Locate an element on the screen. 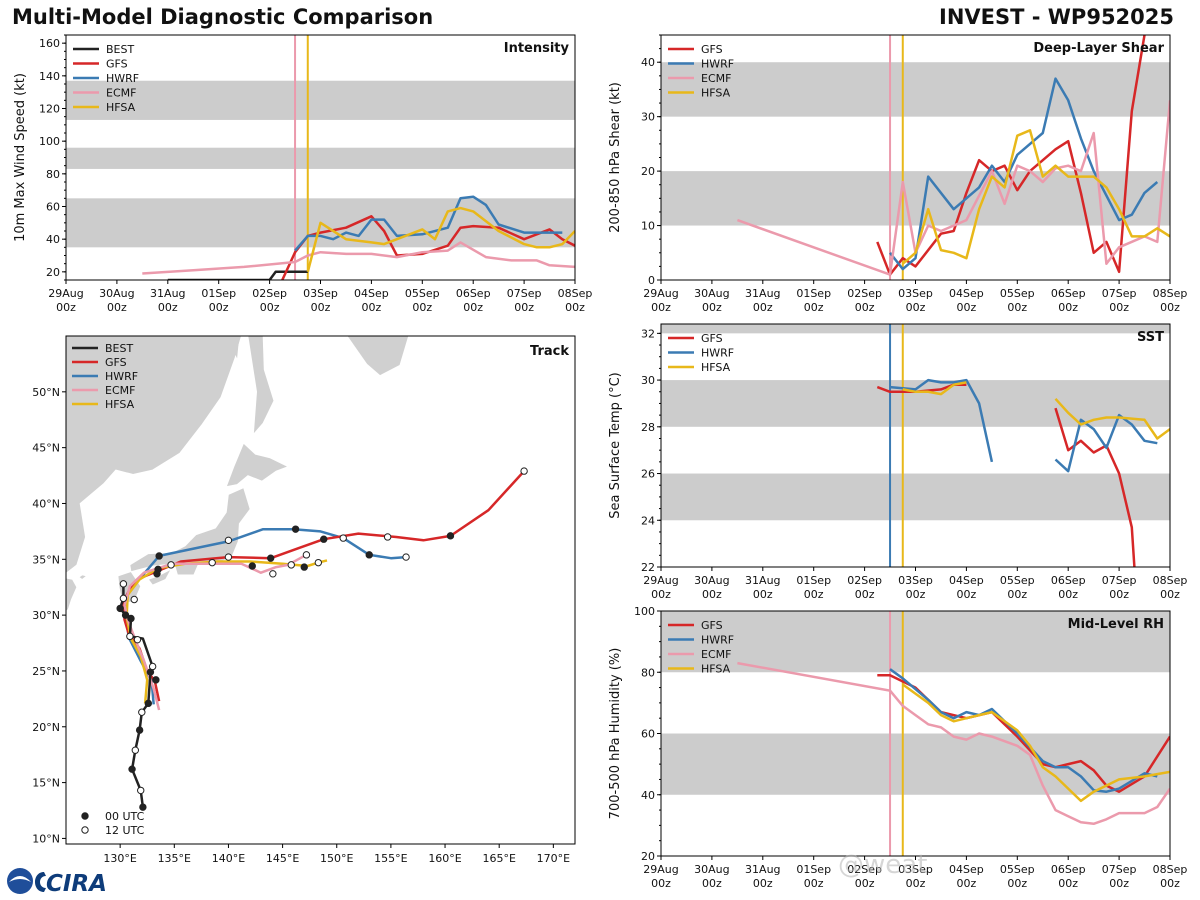 Image resolution: width=1200 pixels, height=900 pixels. y-tick-label: 24 is located at coordinates (648, 520).